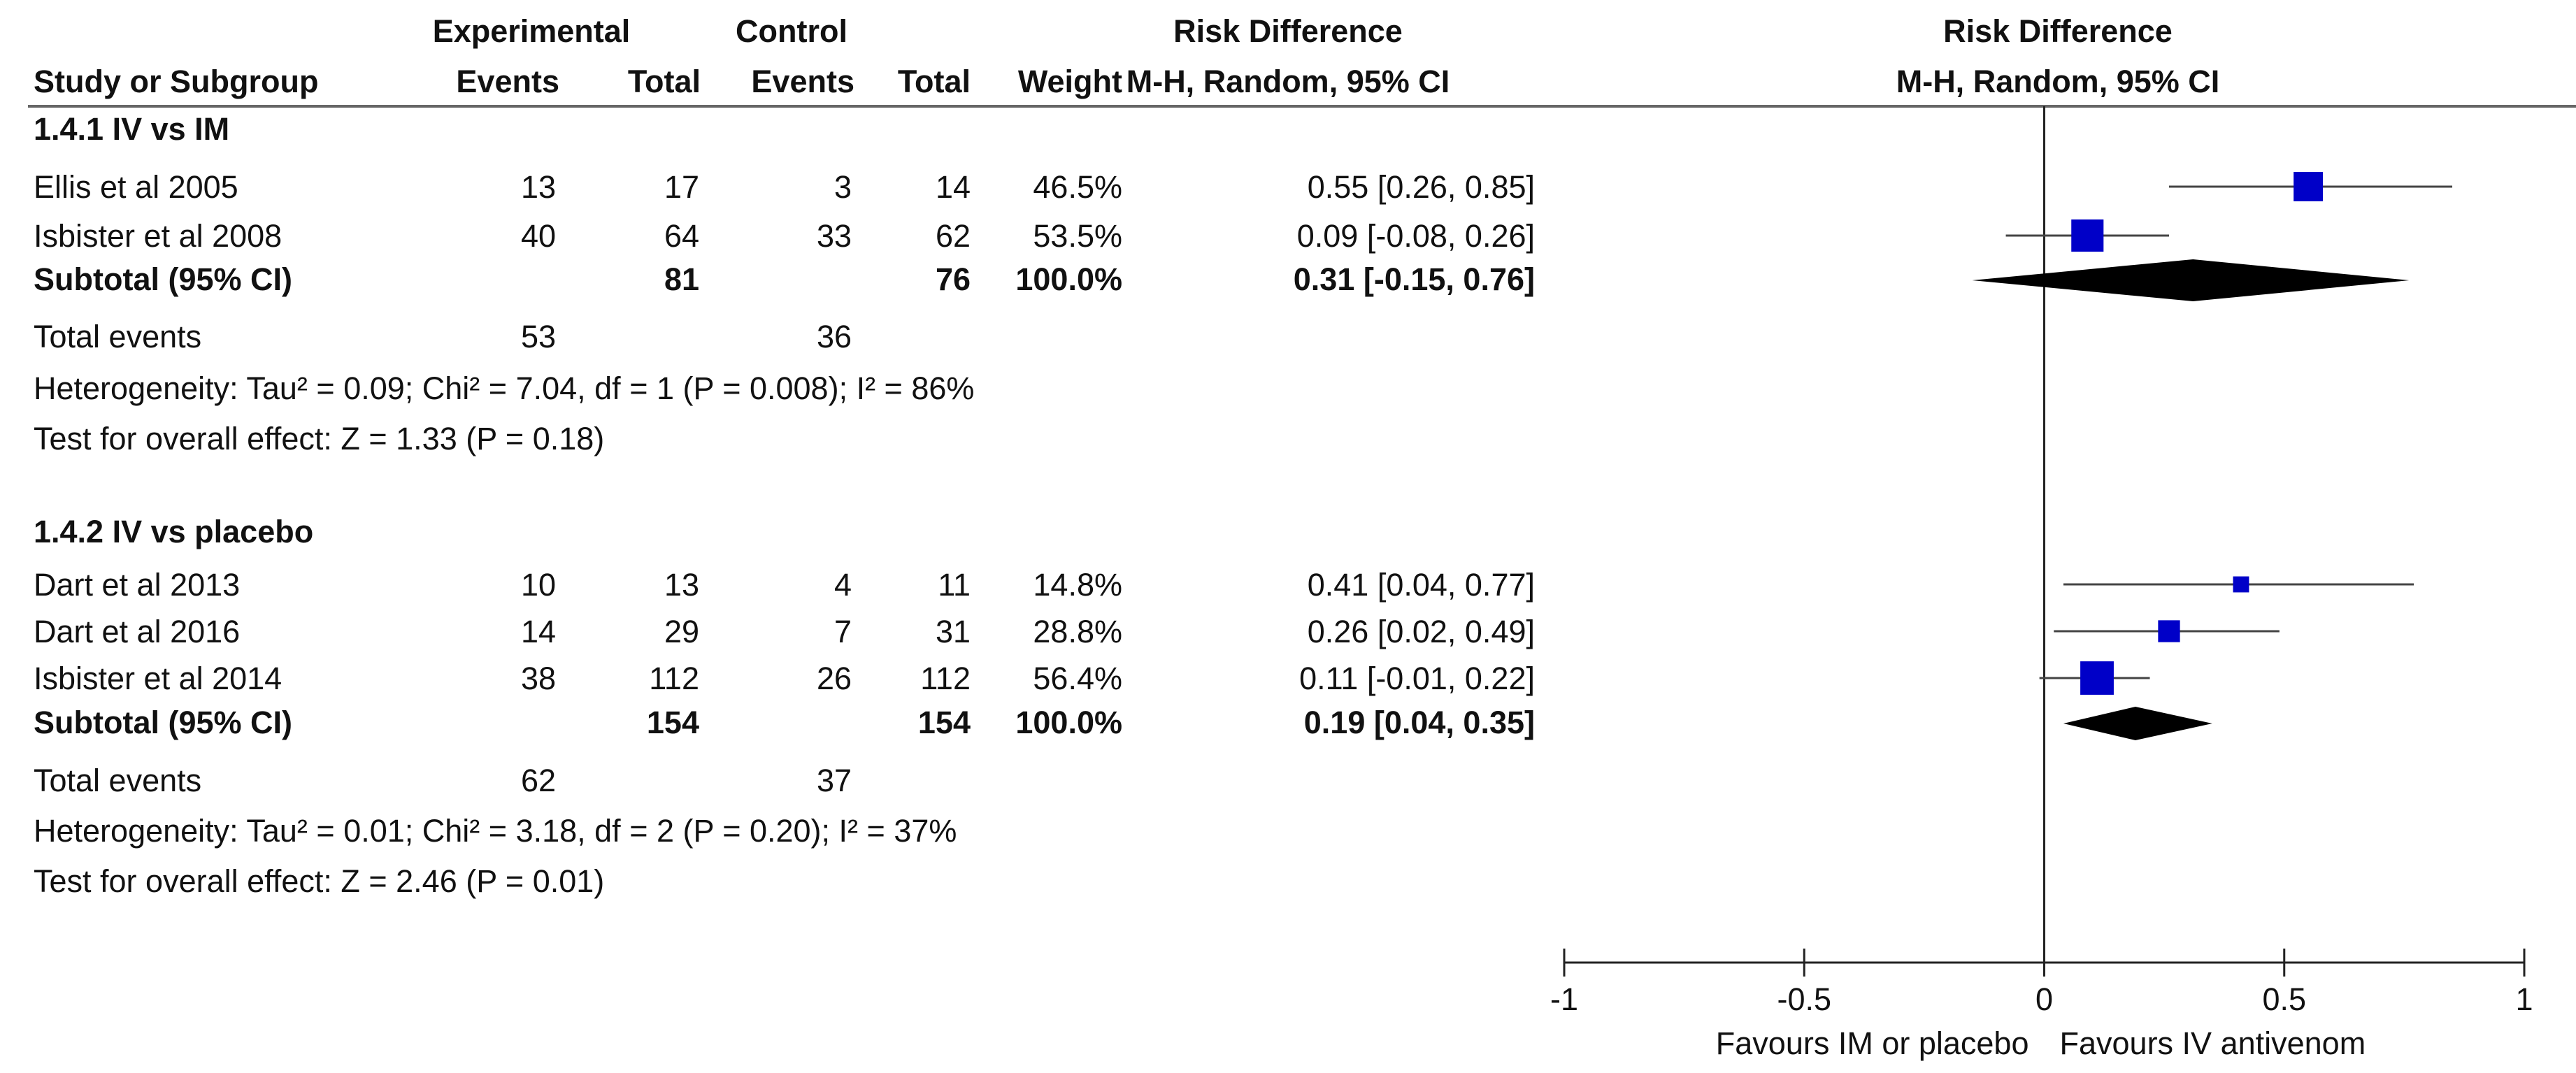 This screenshot has width=2576, height=1073. What do you see at coordinates (137, 585) in the screenshot?
I see `study-name: Dart et al 2013` at bounding box center [137, 585].